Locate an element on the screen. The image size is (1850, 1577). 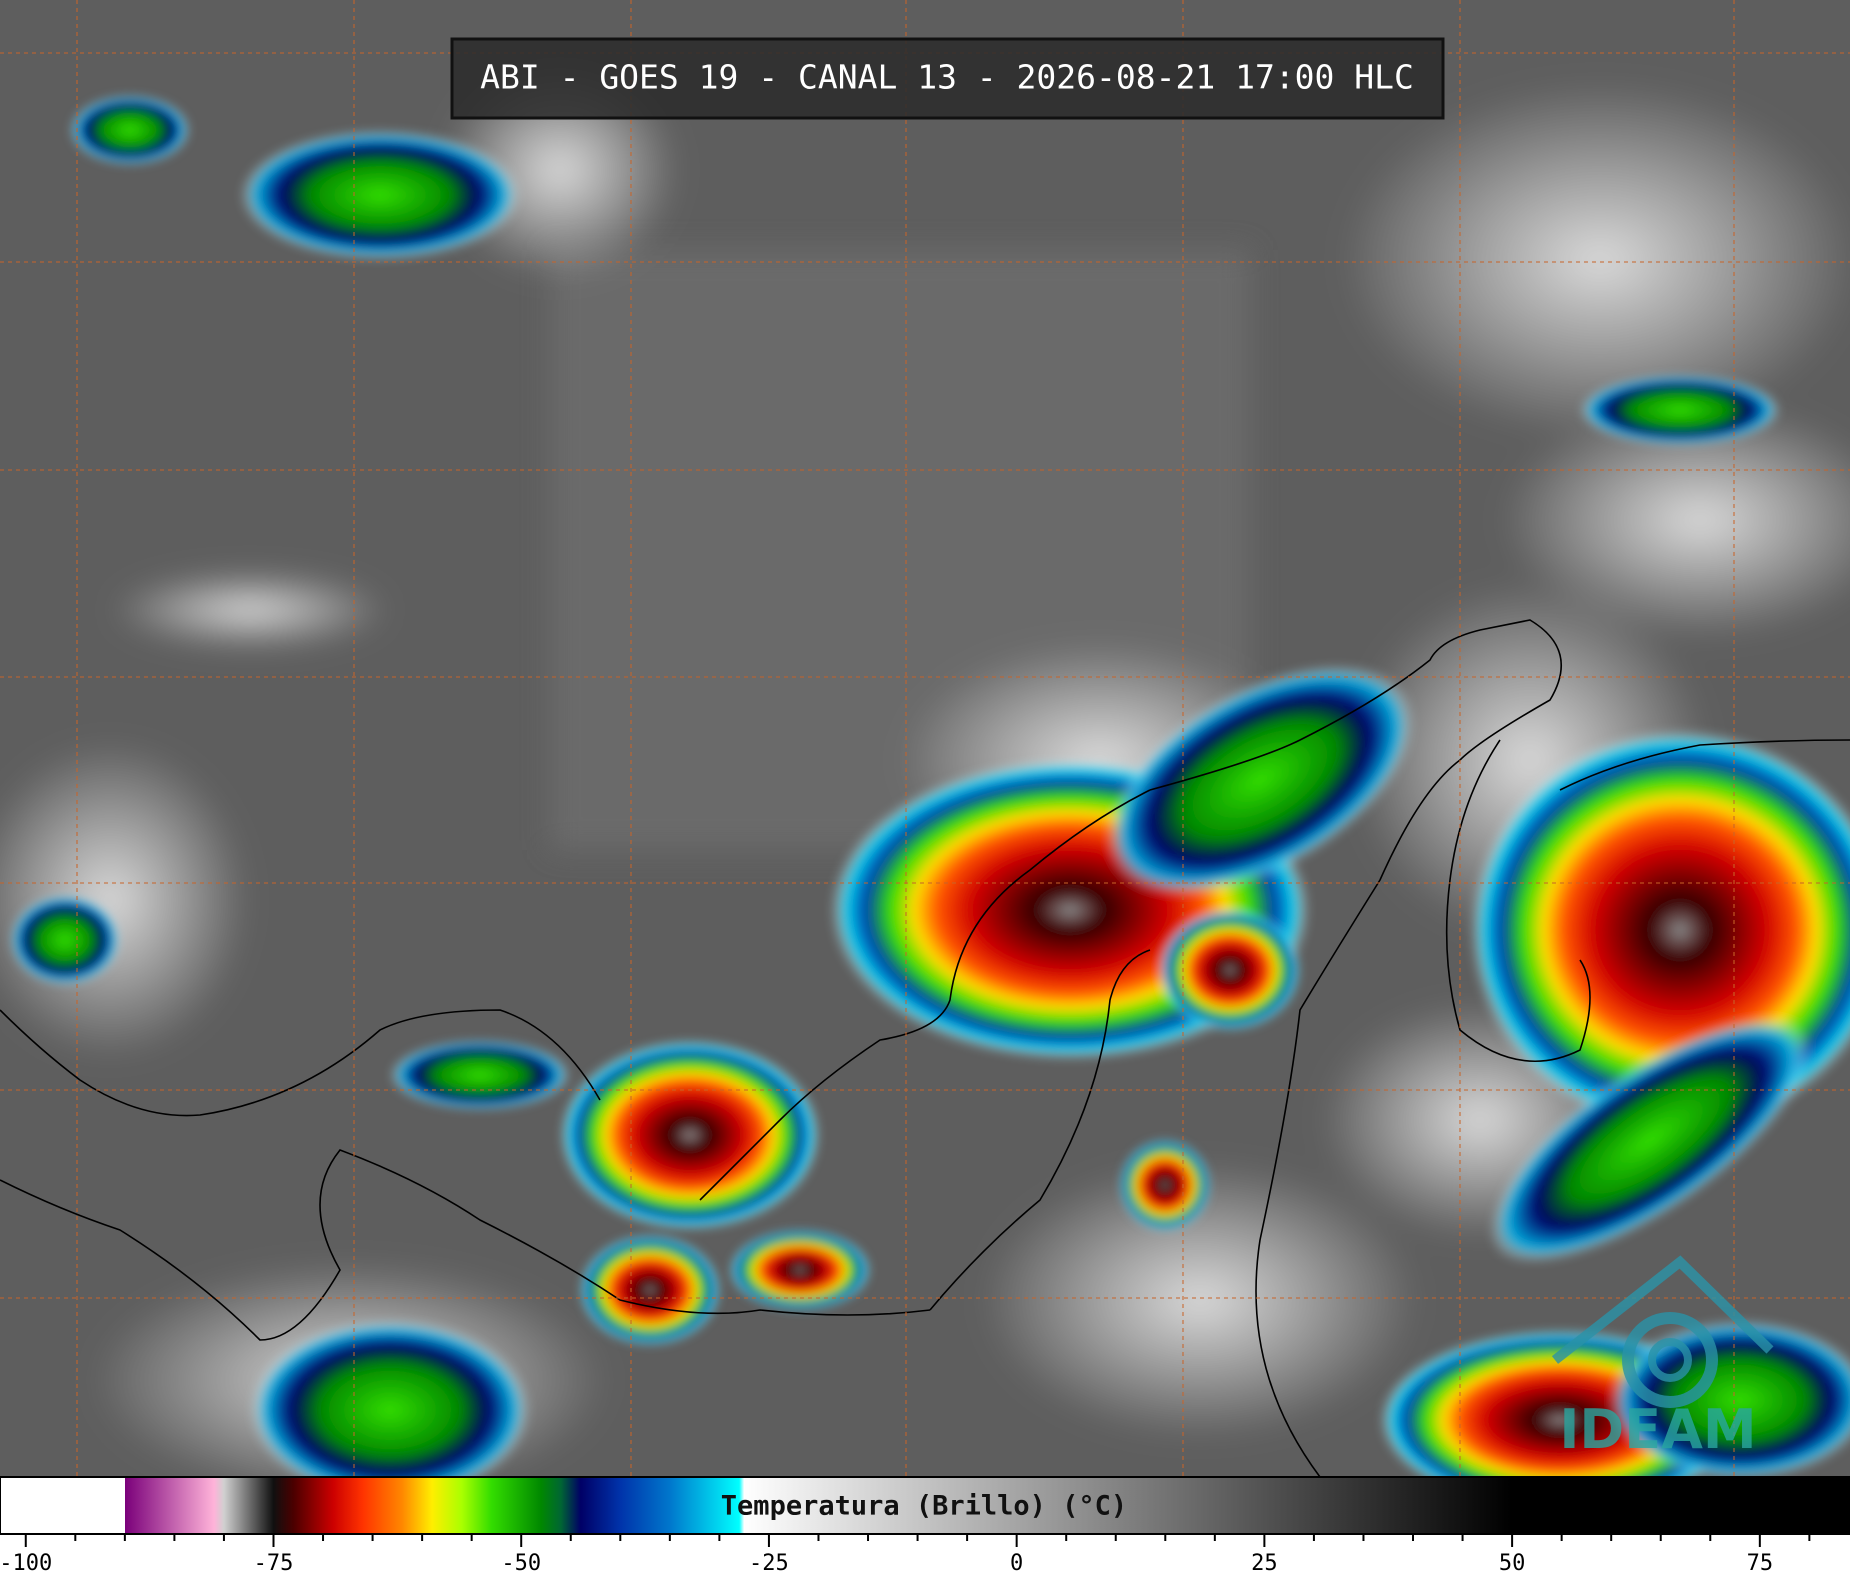
logo: IDEAM is located at coordinates (1662, 1358).